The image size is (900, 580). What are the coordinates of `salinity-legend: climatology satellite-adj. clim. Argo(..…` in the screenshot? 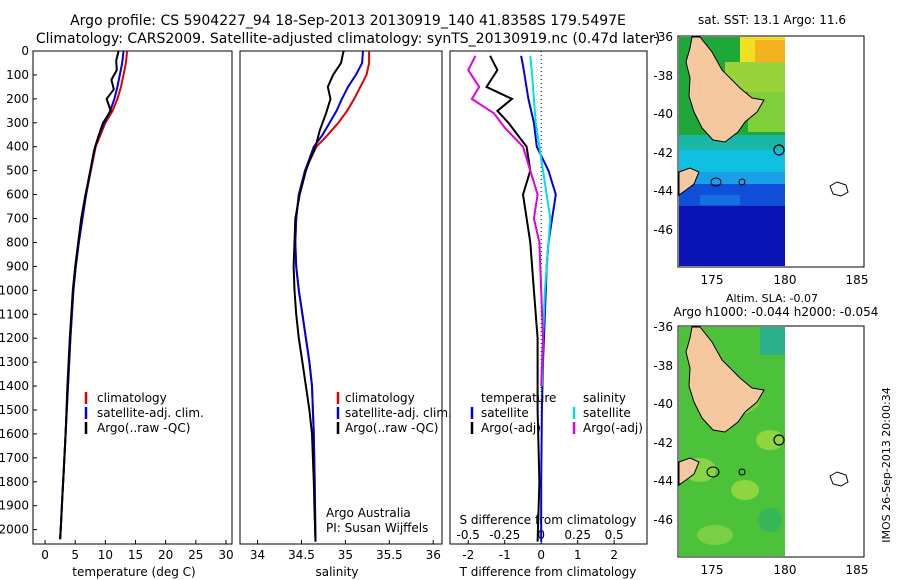 It's located at (394, 413).